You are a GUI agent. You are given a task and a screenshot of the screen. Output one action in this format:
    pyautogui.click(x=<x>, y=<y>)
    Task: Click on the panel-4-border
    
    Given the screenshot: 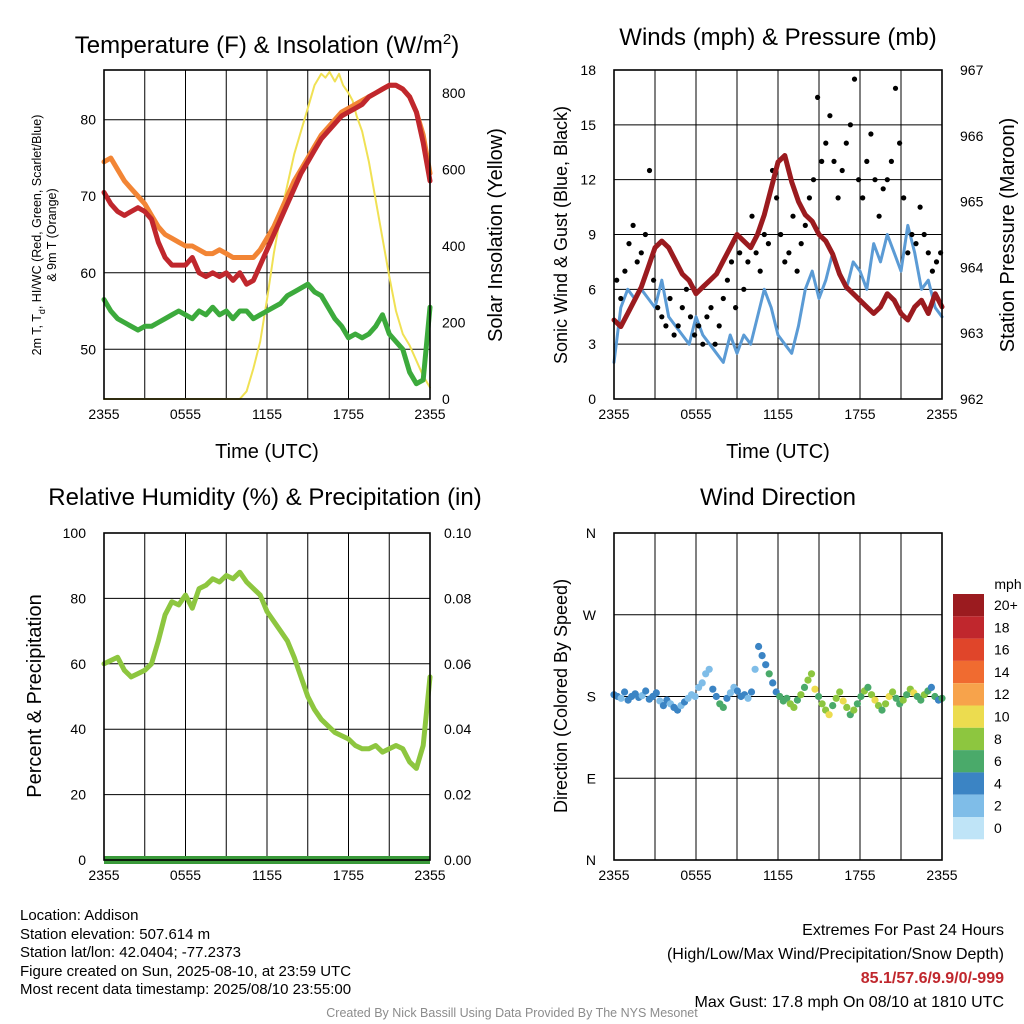 What is the action you would take?
    pyautogui.click(x=778, y=696)
    